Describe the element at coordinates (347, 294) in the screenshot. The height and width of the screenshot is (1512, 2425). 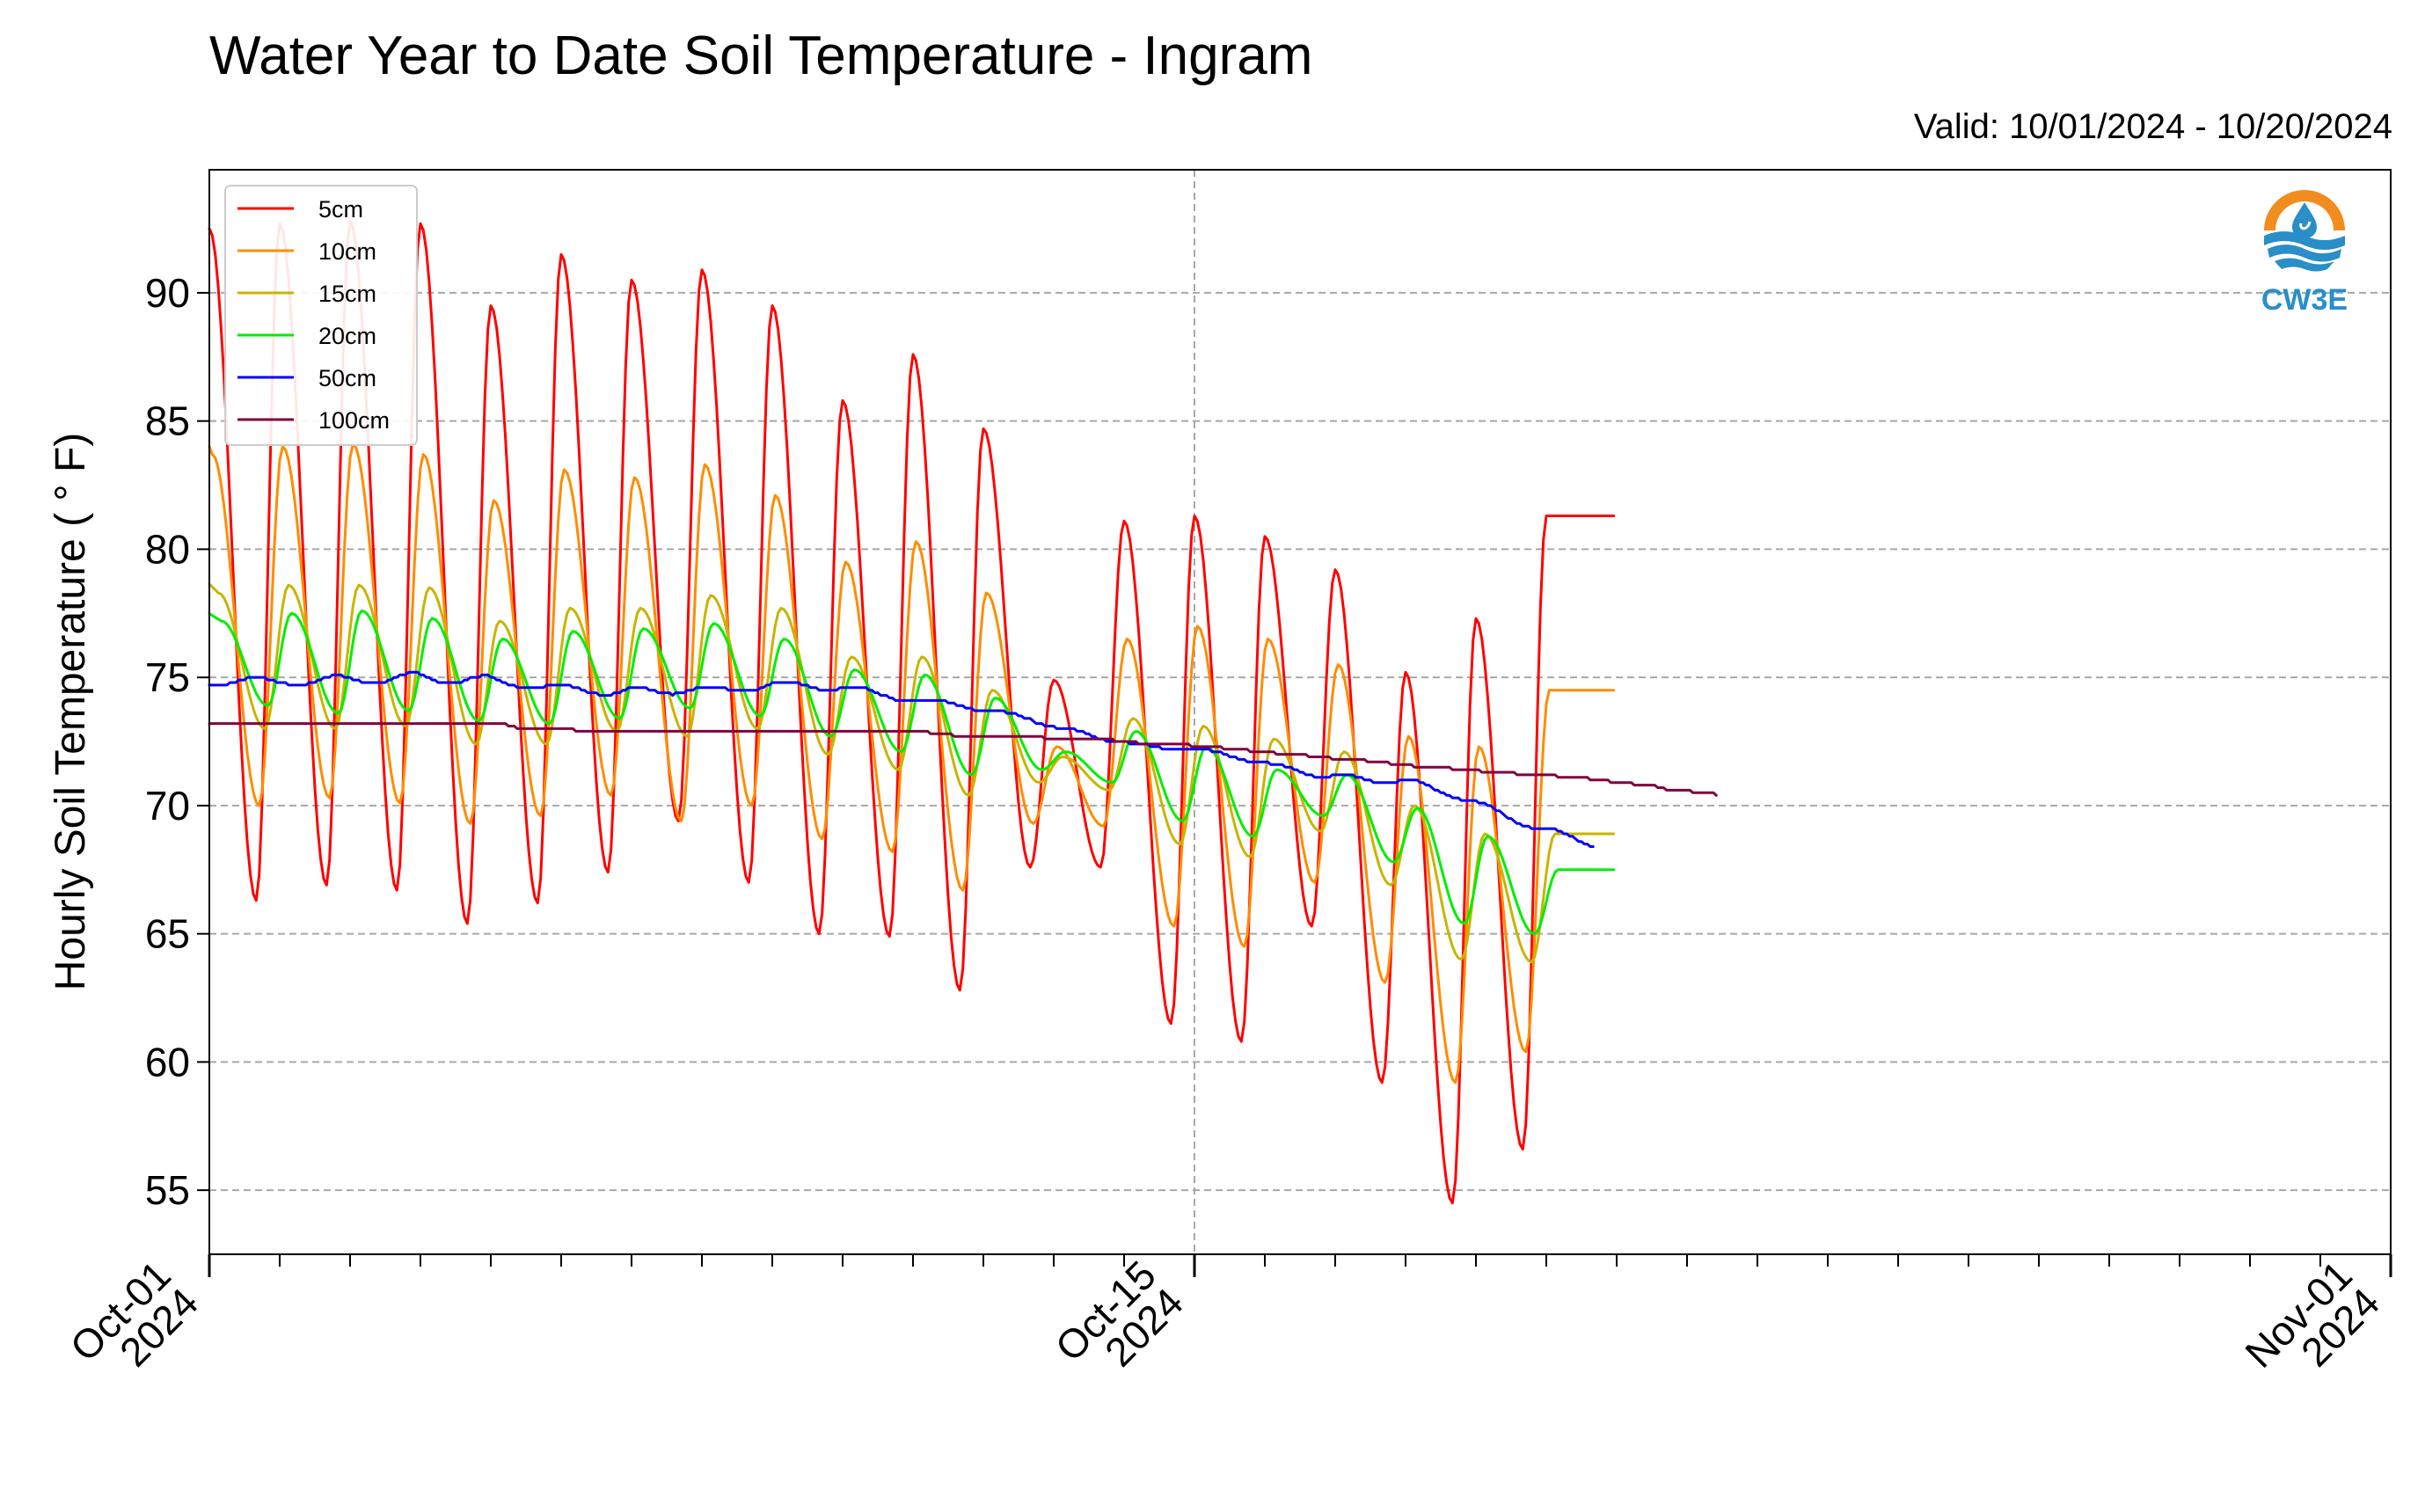
I see `legend-label-15cm: 15cm` at that location.